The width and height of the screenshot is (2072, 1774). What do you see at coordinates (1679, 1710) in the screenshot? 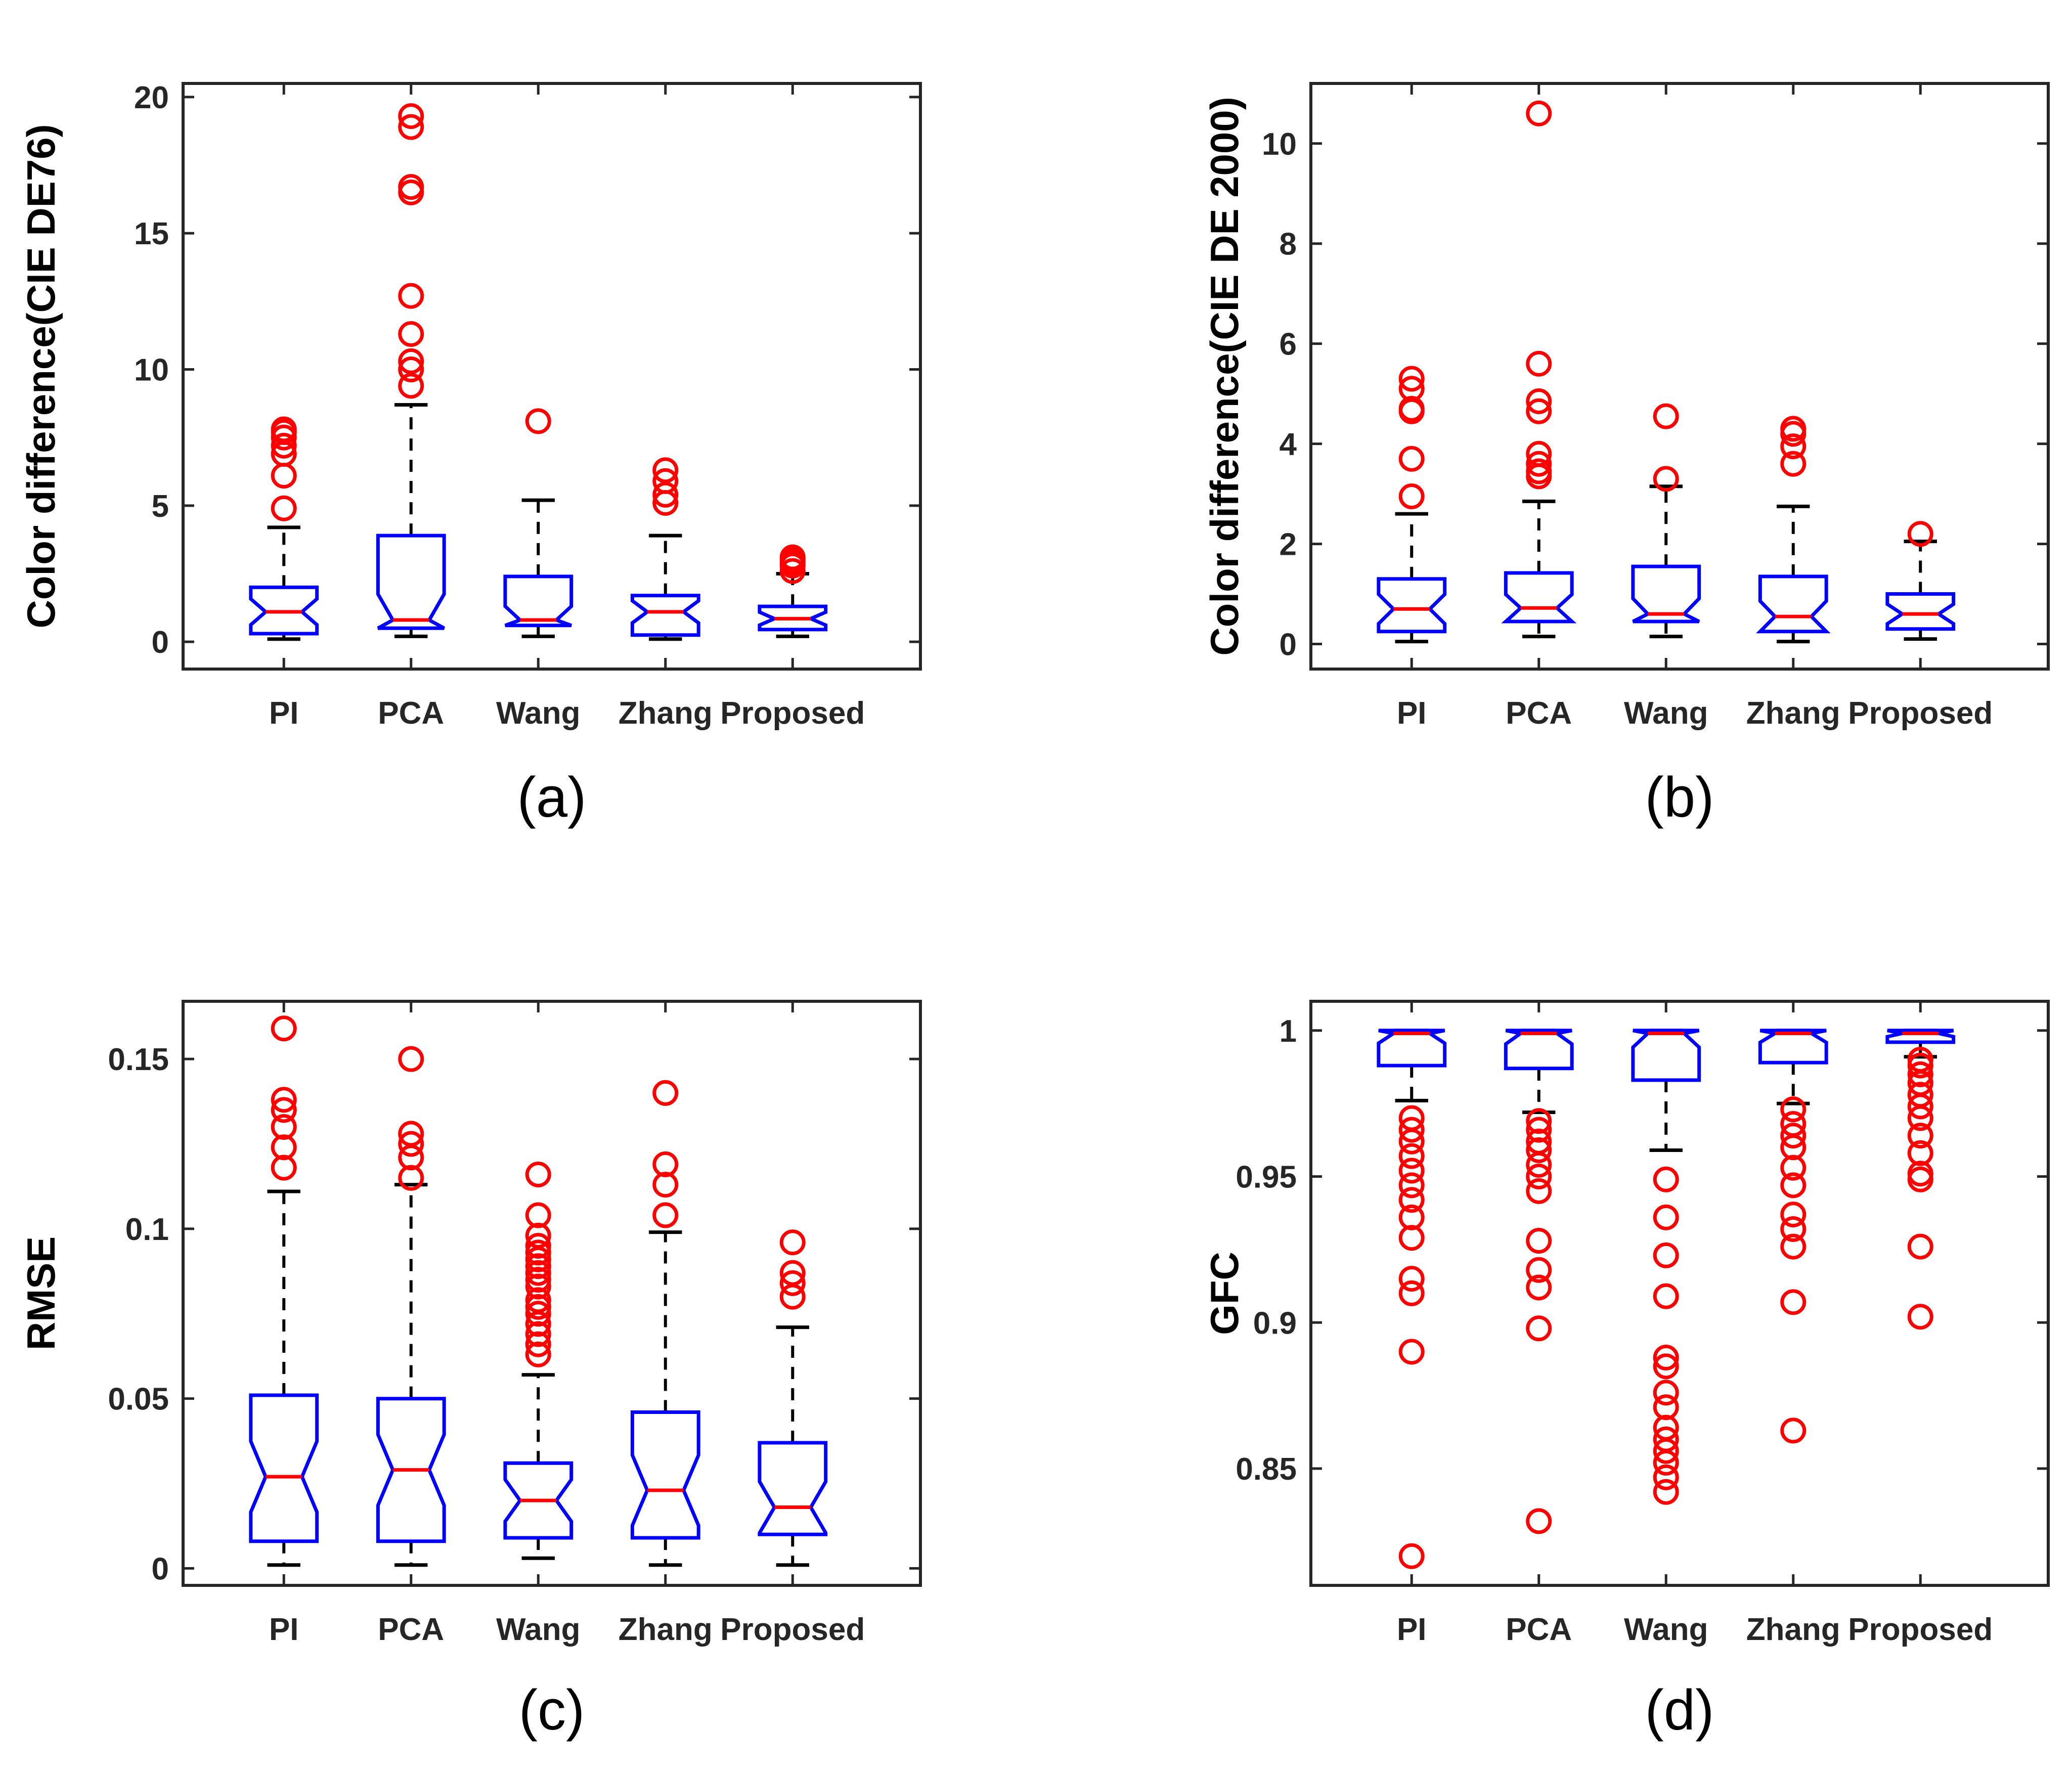
I see `panel-label: (d)` at bounding box center [1679, 1710].